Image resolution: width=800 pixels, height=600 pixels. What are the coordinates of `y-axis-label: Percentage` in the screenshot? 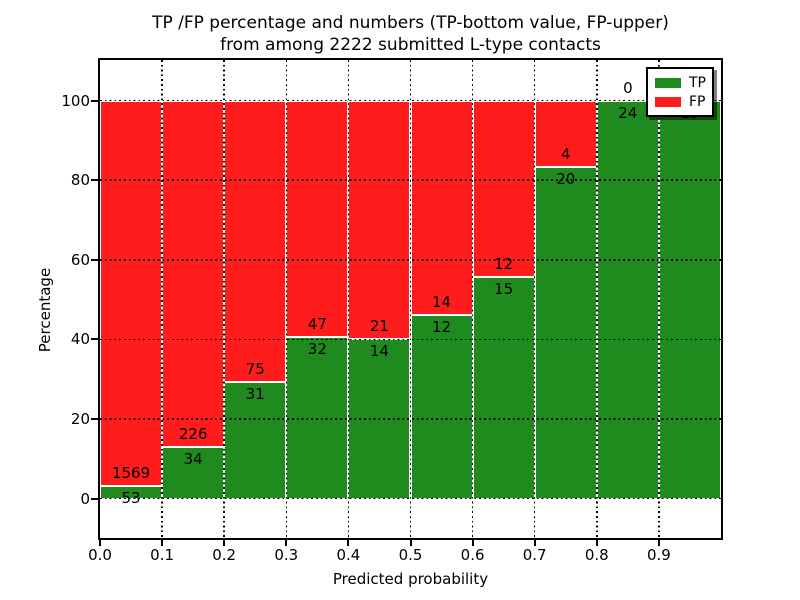 It's located at (45, 310).